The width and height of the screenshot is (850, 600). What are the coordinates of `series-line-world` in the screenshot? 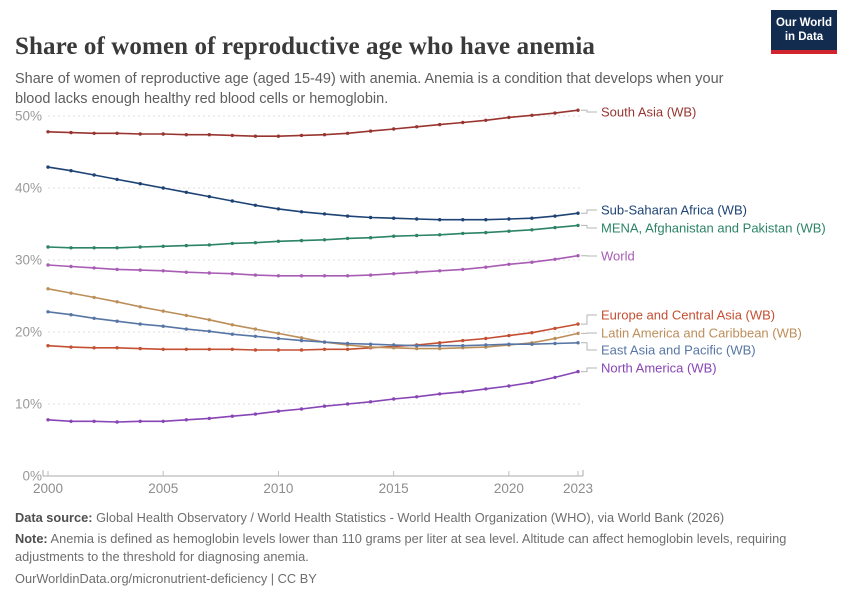 It's located at (313, 265).